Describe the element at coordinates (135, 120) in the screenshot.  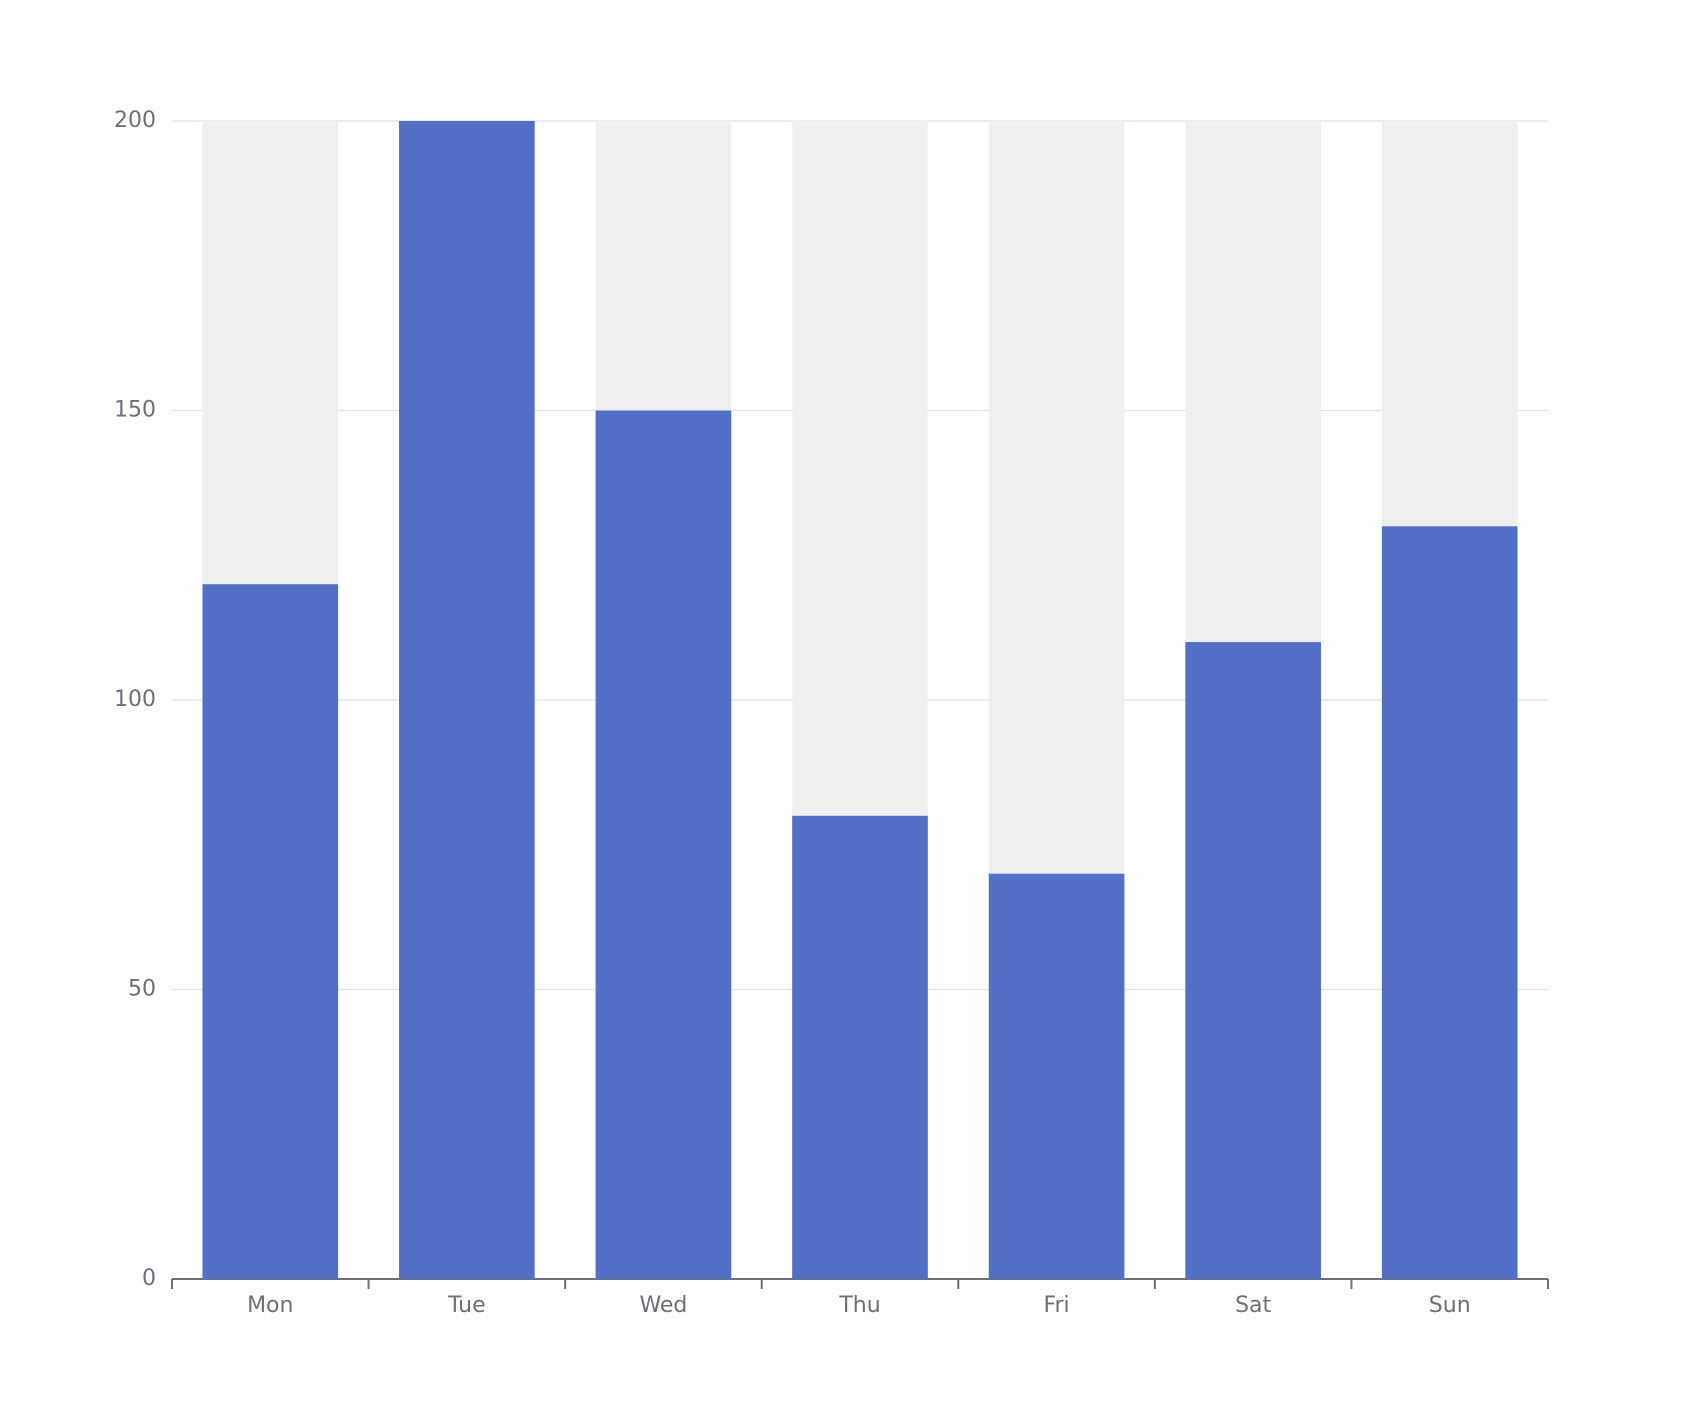
I see `y-tick-label: 200` at that location.